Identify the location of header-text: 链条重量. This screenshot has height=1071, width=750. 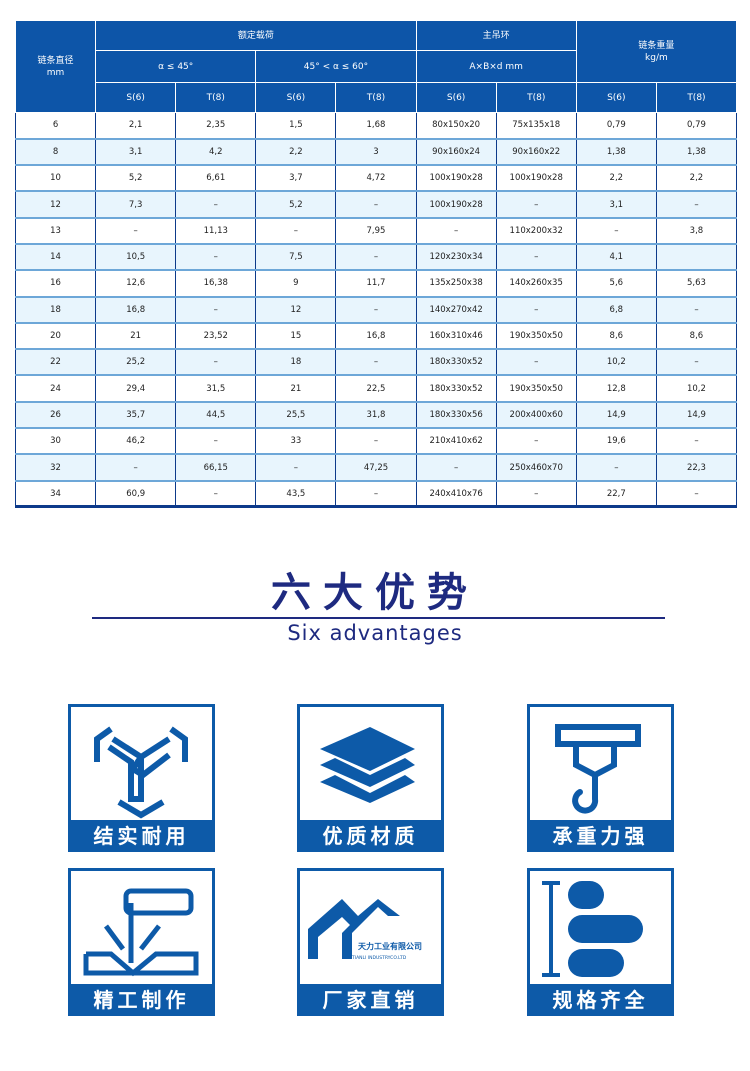
(656, 45).